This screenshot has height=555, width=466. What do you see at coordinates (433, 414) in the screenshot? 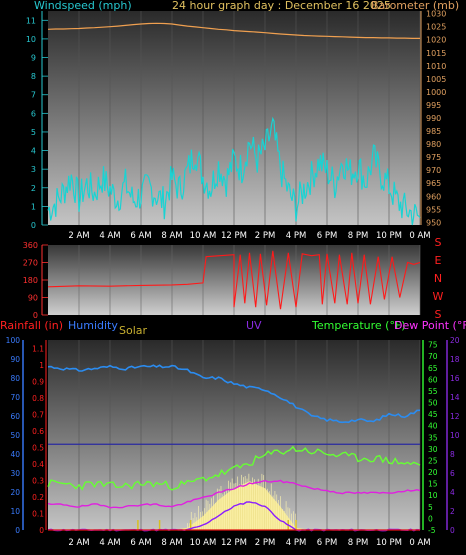
I see `temp-tick-label: 45` at bounding box center [433, 414].